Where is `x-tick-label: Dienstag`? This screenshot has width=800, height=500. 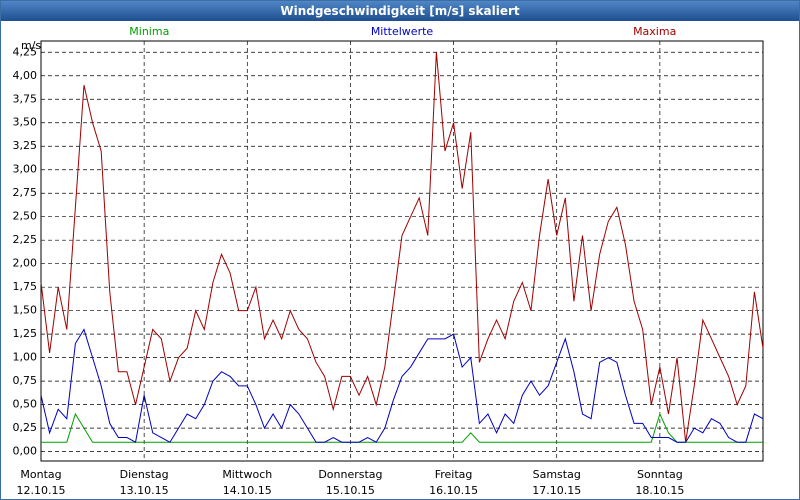
x-tick-label: Dienstag is located at coordinates (144, 474).